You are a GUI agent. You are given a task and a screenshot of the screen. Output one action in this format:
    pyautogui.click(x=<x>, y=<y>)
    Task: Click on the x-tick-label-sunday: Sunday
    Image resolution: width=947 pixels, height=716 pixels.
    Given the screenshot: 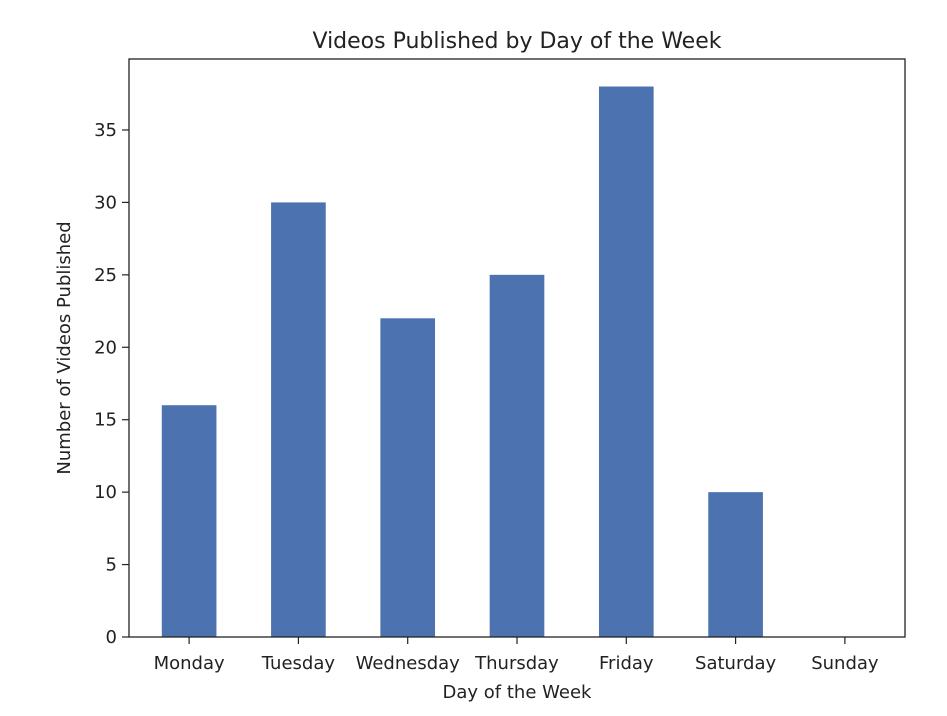 What is the action you would take?
    pyautogui.click(x=845, y=663)
    